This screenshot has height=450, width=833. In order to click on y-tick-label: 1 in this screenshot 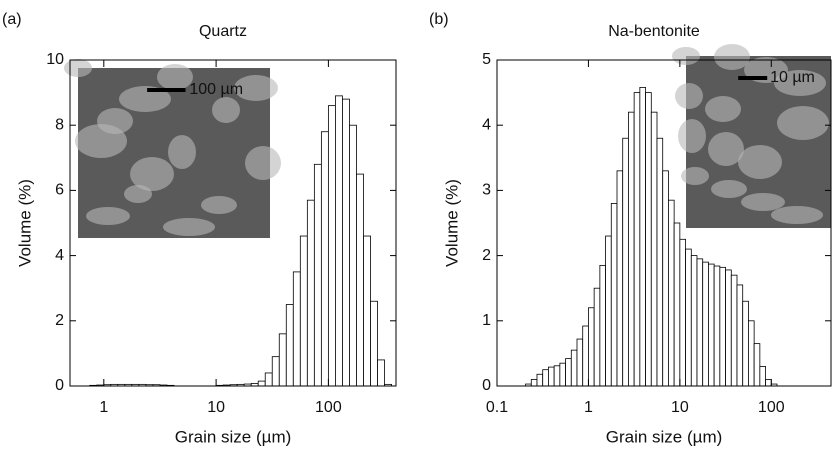, I will do `click(486, 320)`.